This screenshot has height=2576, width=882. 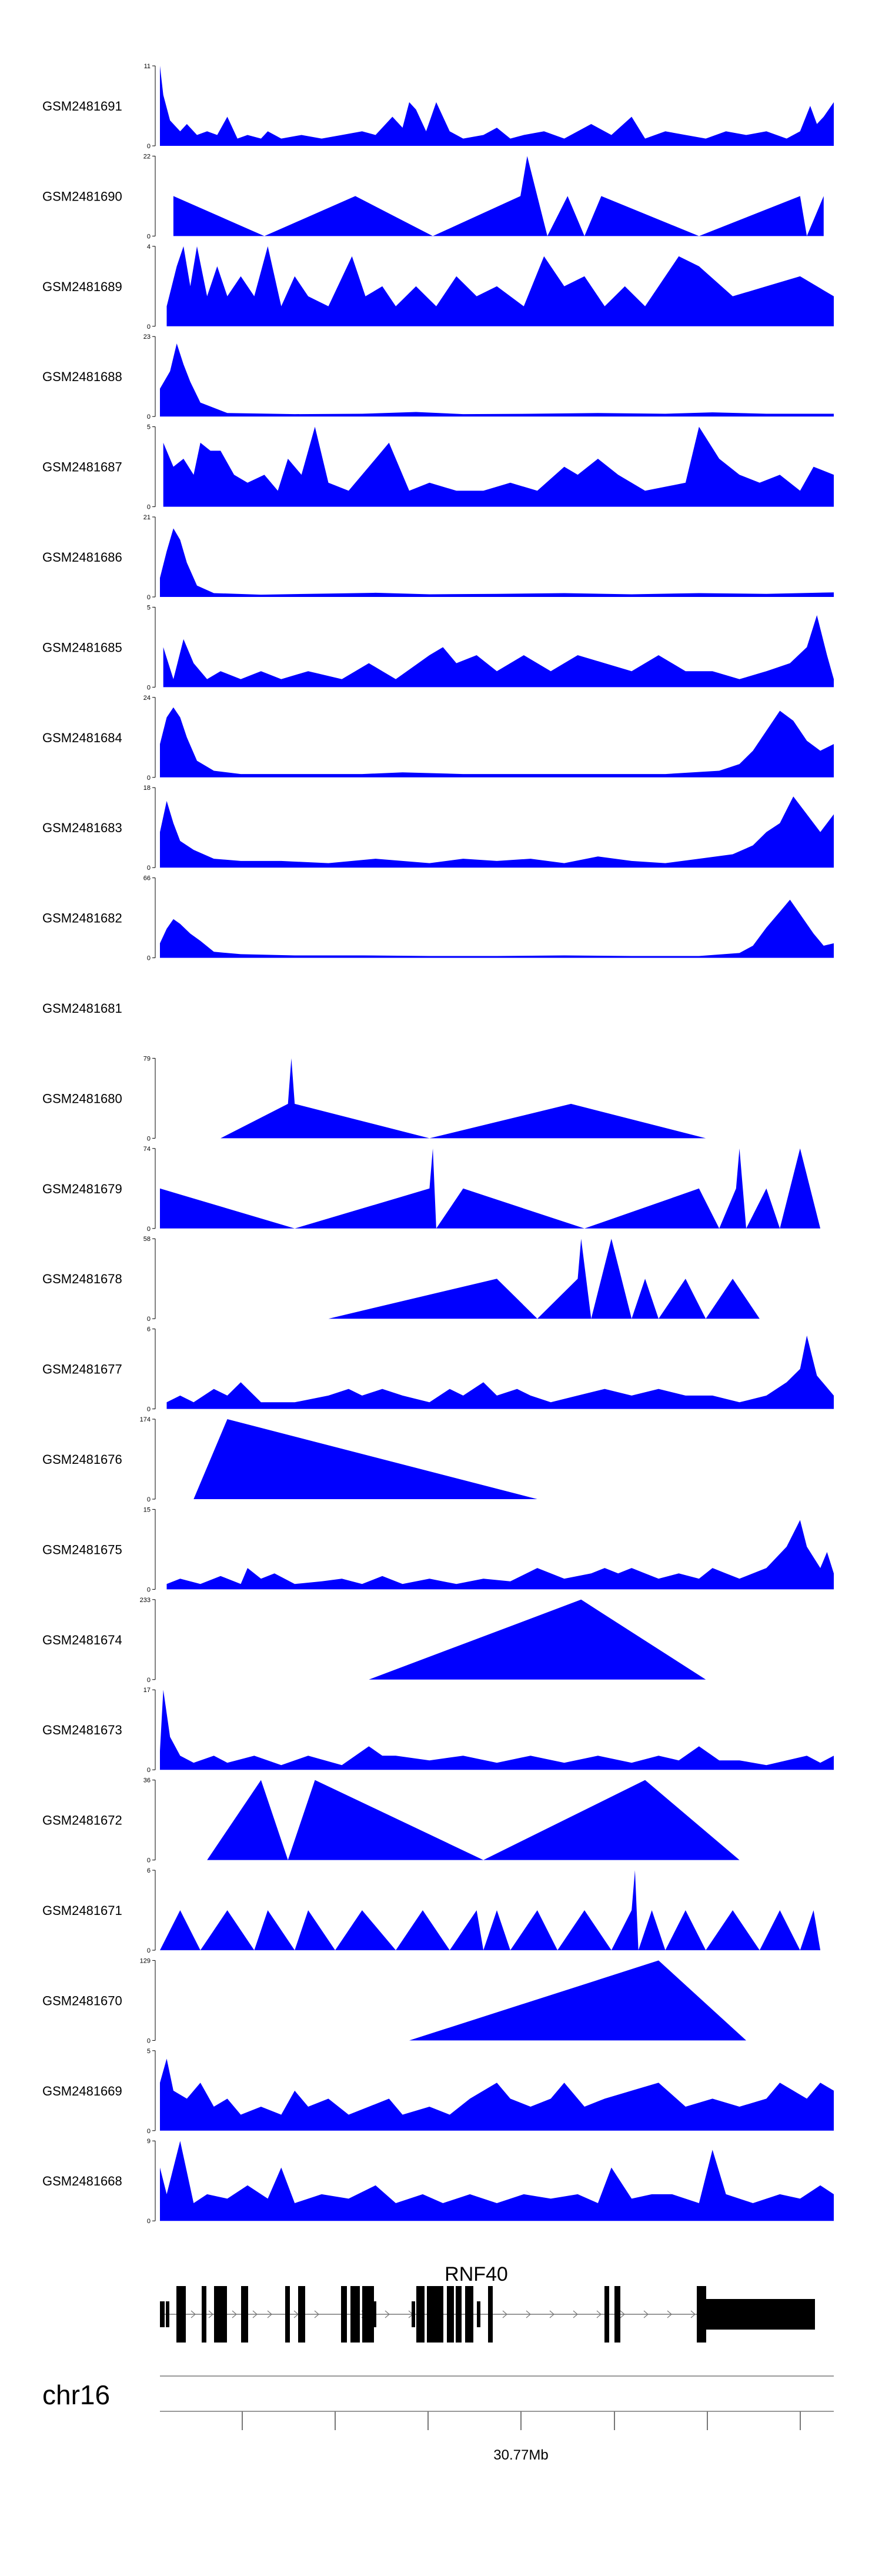 What do you see at coordinates (82, 376) in the screenshot?
I see `track-label: GSM2481688` at bounding box center [82, 376].